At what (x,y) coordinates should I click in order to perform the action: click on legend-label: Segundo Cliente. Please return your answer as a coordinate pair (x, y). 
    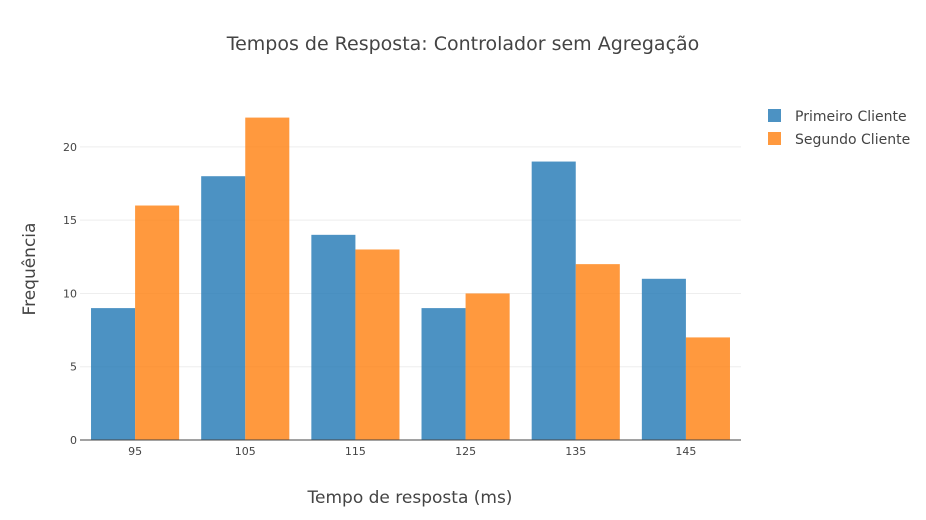
    Looking at the image, I should click on (852, 140).